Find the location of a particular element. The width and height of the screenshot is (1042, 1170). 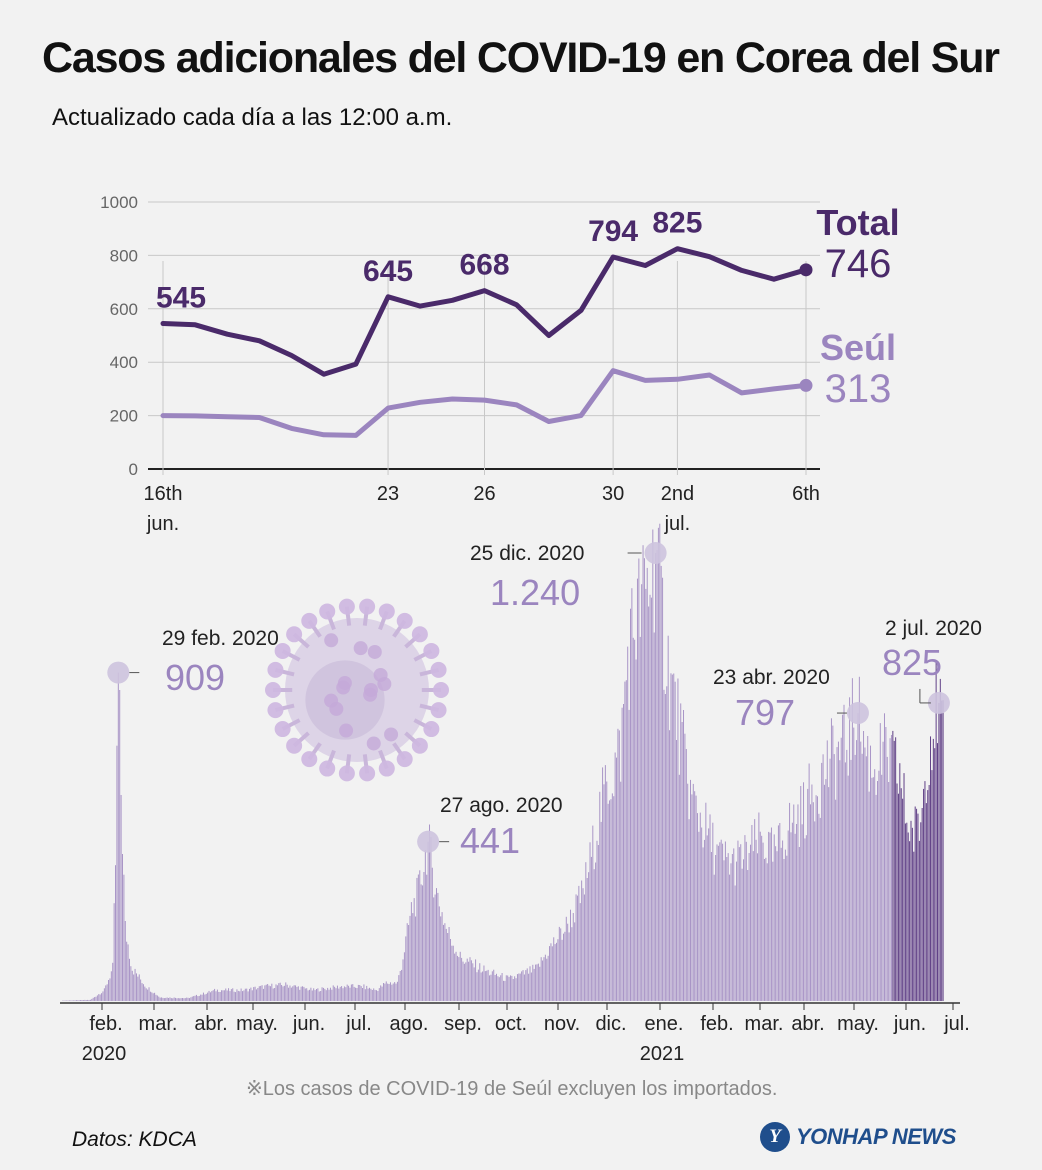

data-source: Datos: KDCA is located at coordinates (134, 1139).